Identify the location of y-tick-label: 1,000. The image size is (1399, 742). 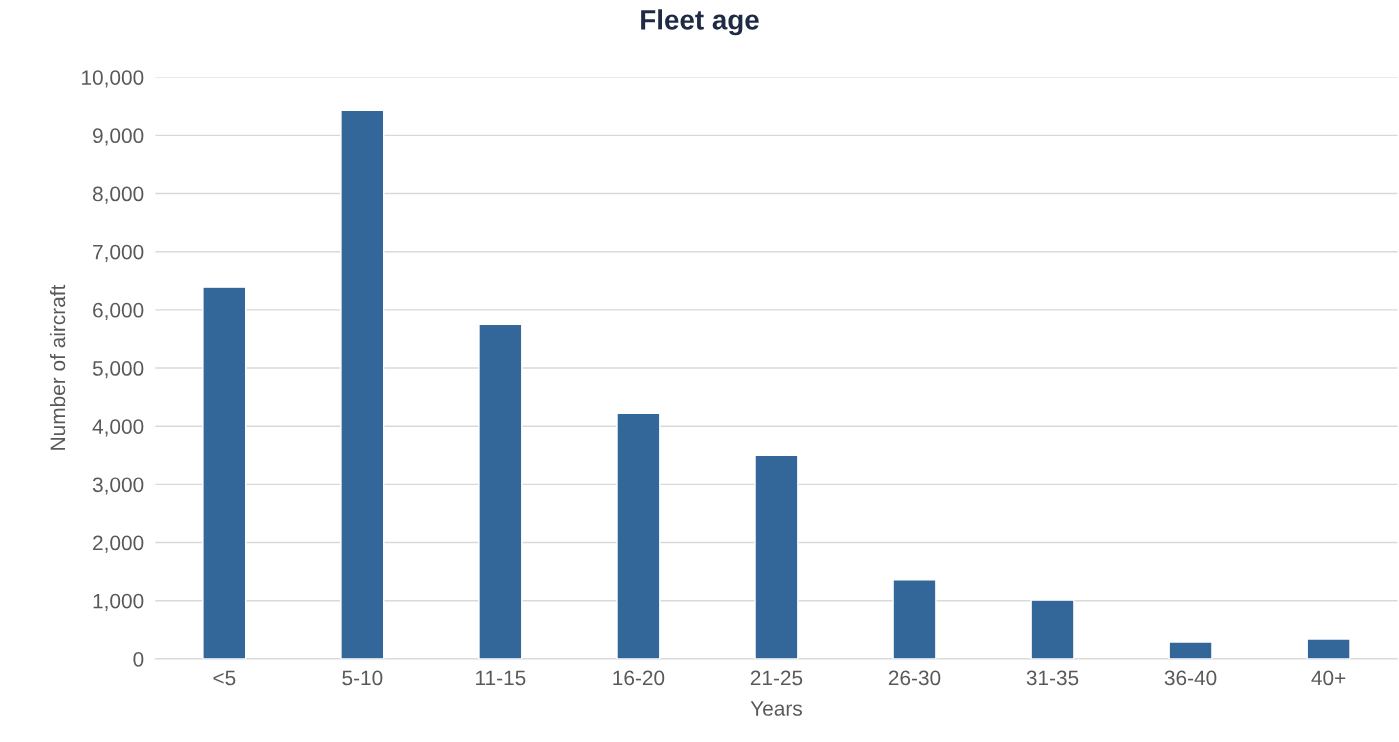
(118, 602).